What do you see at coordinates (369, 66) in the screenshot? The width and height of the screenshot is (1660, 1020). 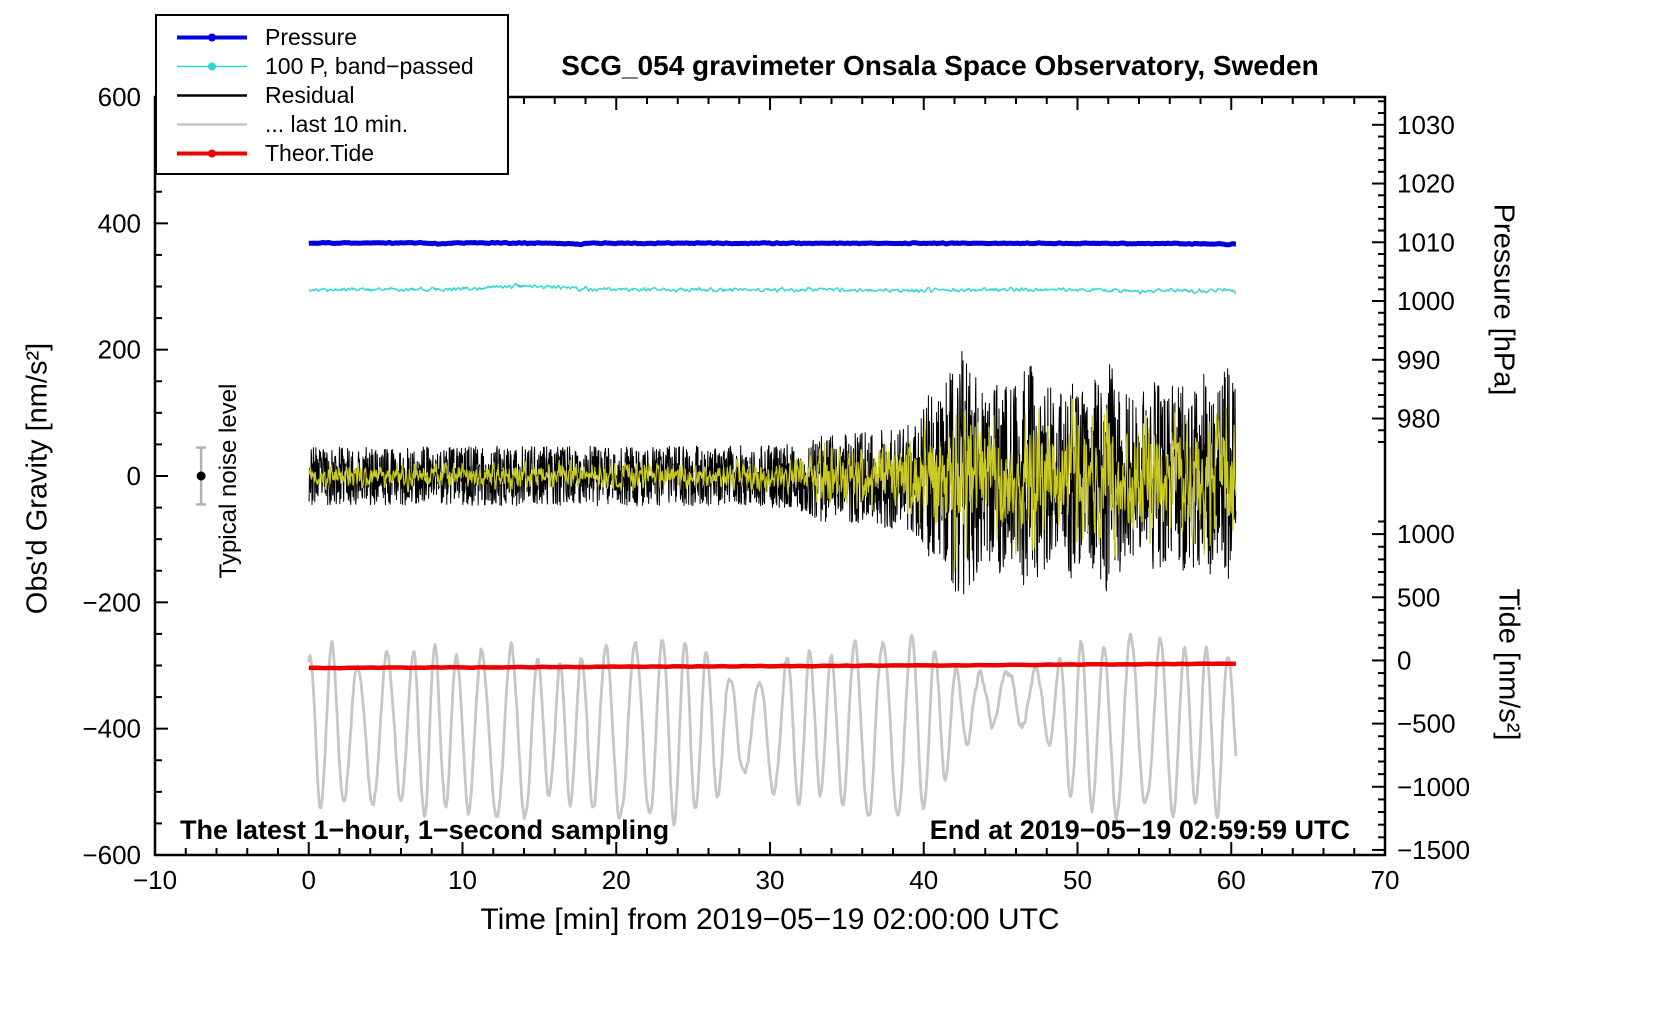 I see `legend-label-bandpassed: 100 P, band−passed` at bounding box center [369, 66].